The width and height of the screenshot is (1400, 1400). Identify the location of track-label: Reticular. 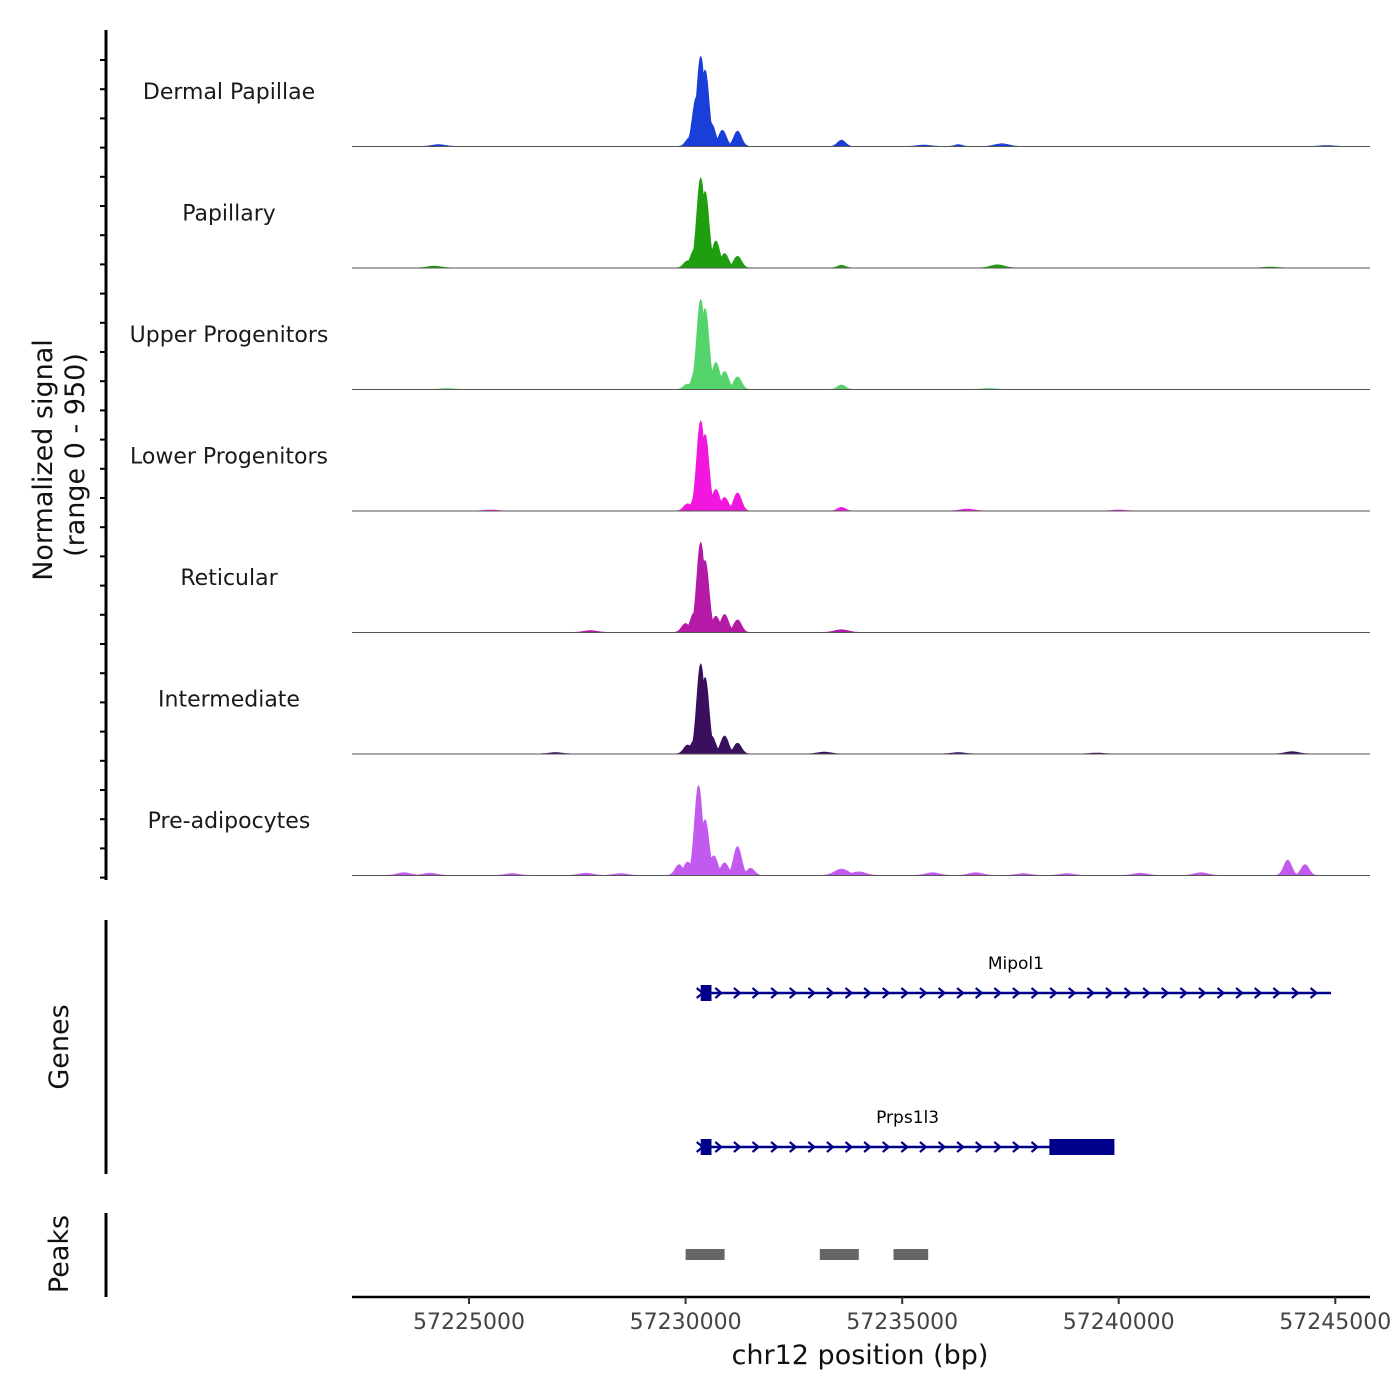
(229, 578).